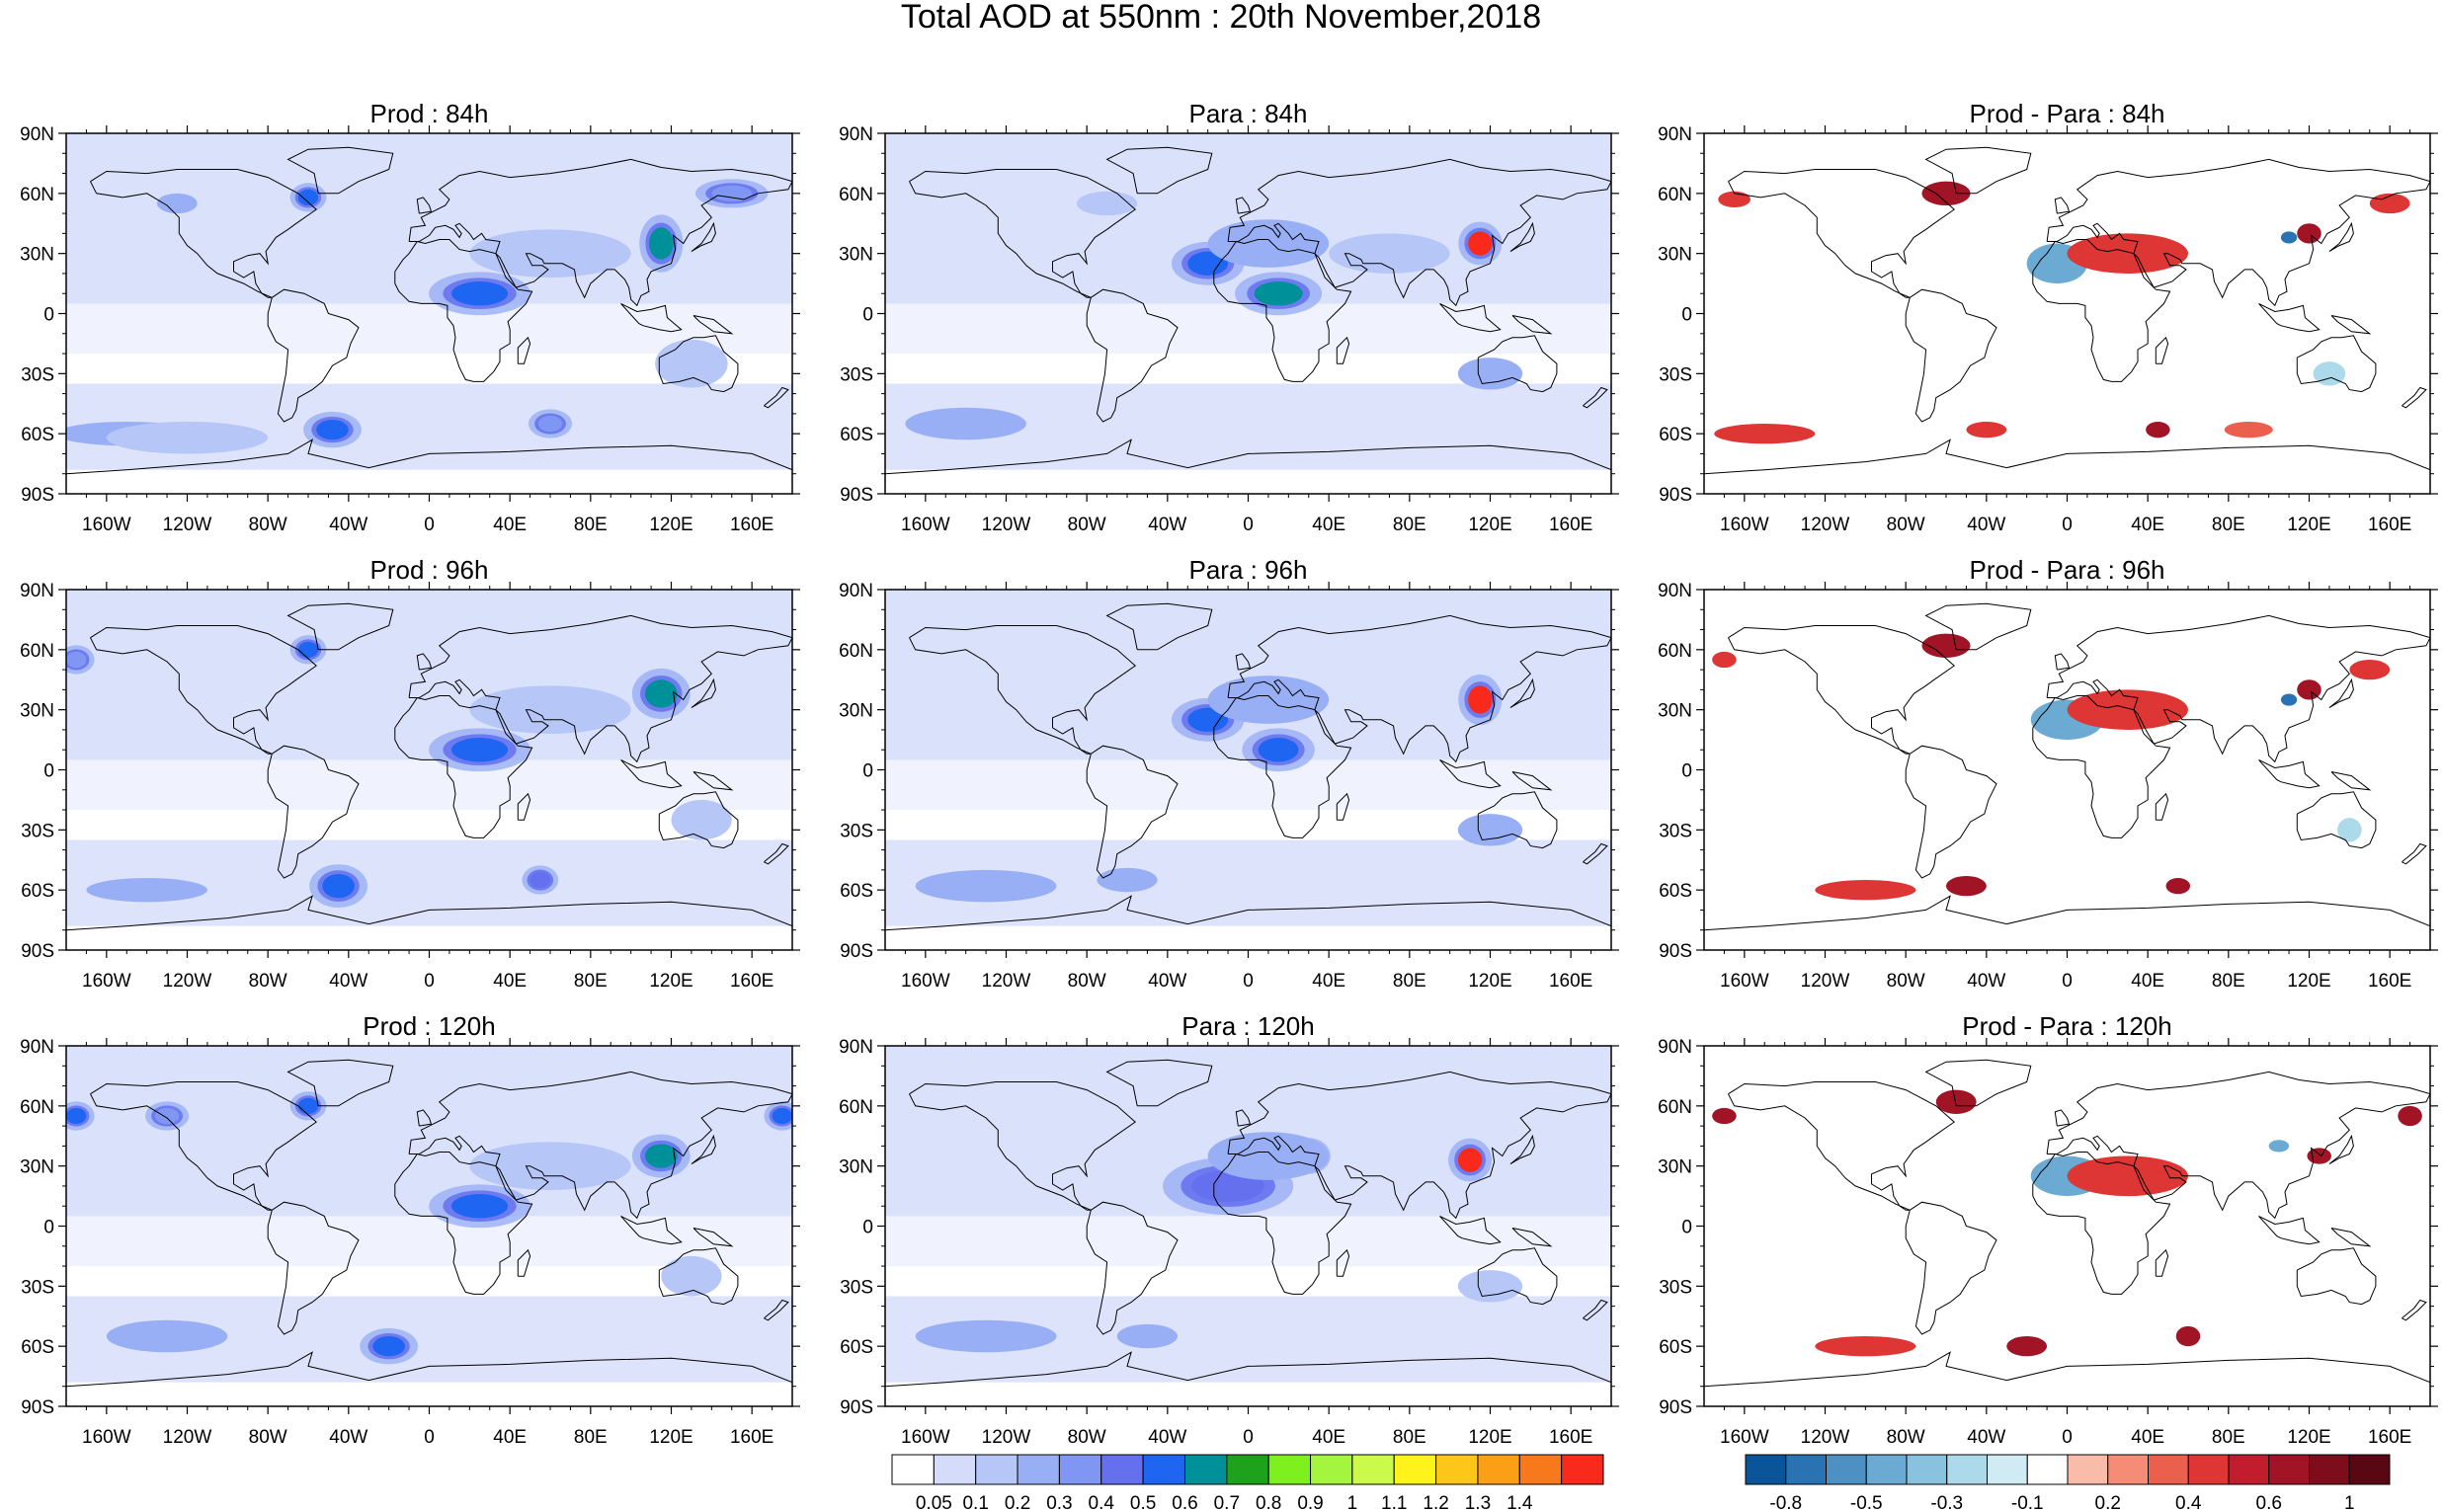 The height and width of the screenshot is (1512, 2443). I want to click on colorbar-label: 0.3, so click(1059, 1503).